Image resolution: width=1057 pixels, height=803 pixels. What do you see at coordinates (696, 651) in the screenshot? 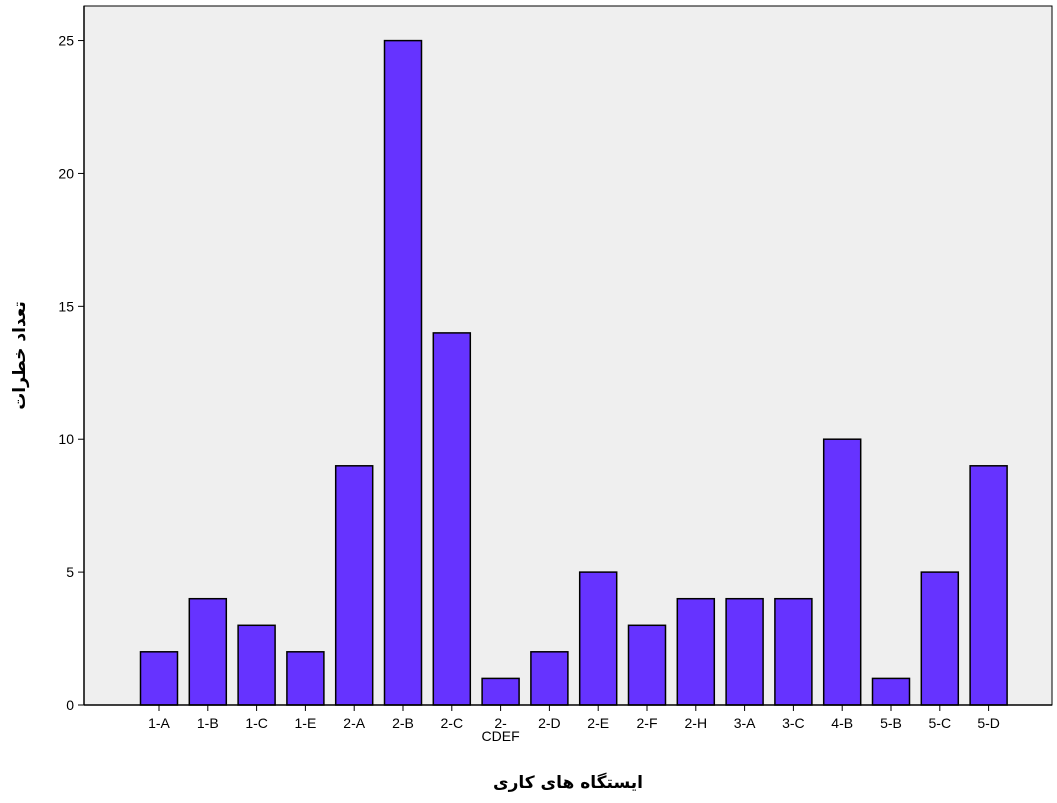
I see `bar-2-H` at bounding box center [696, 651].